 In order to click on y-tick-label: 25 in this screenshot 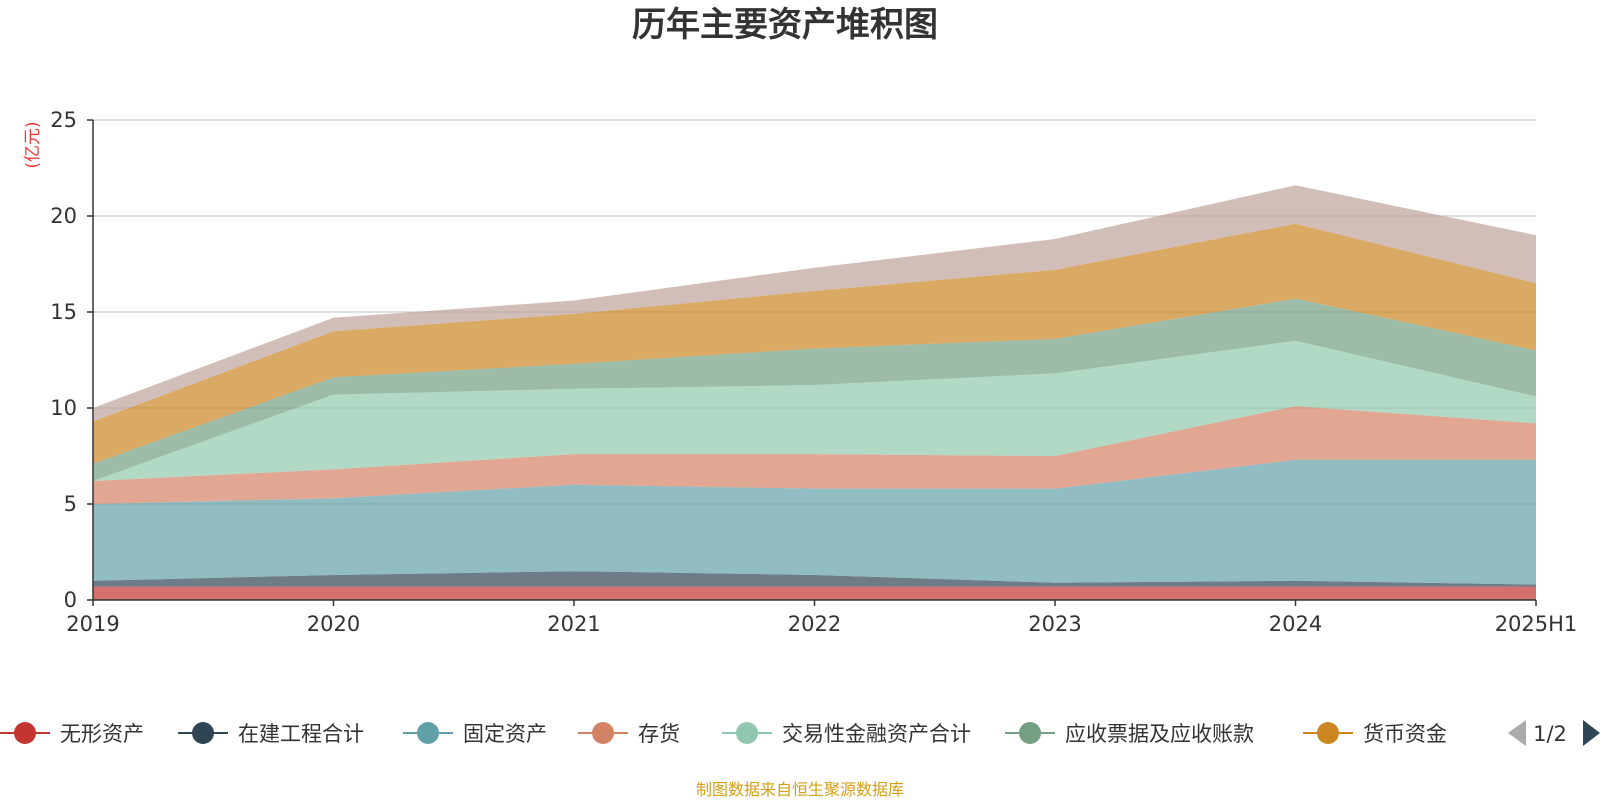, I will do `click(63, 120)`.